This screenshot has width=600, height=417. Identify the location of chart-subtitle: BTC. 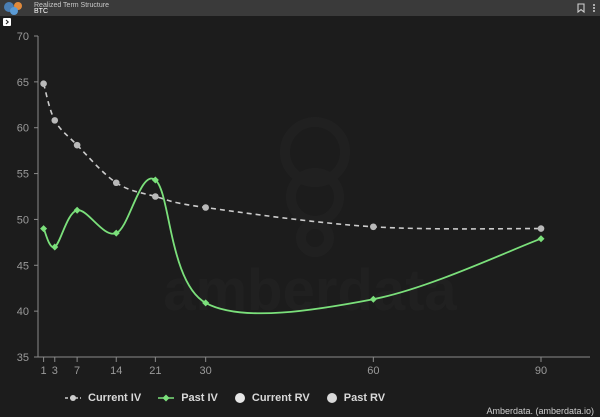
(41, 11).